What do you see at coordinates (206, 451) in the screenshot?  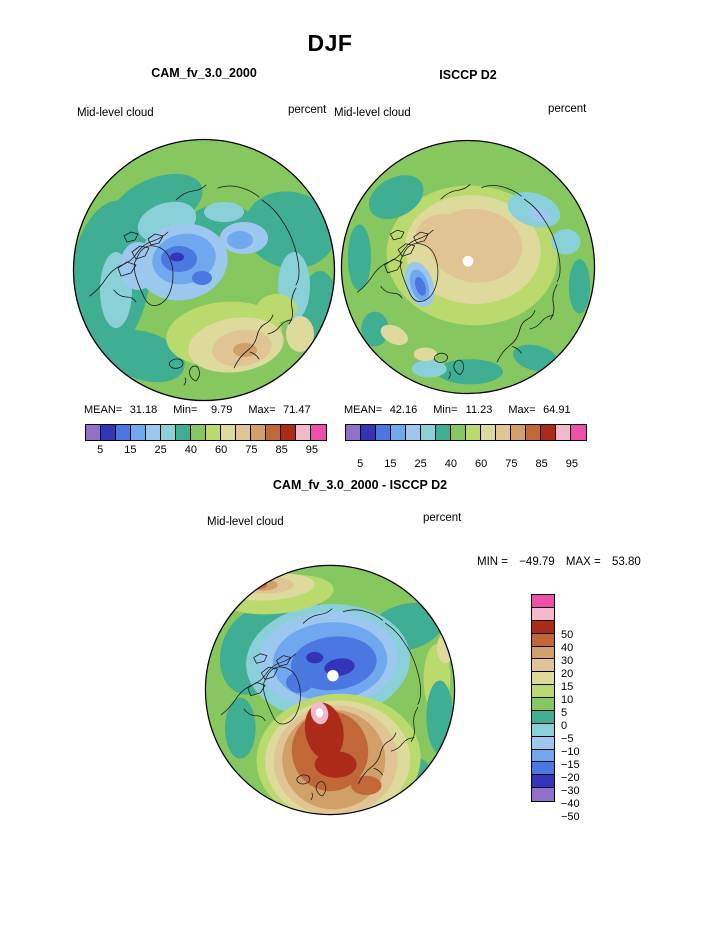 I see `cam-colorbar-ticks: 5 15 25 40 60 75 85 95` at bounding box center [206, 451].